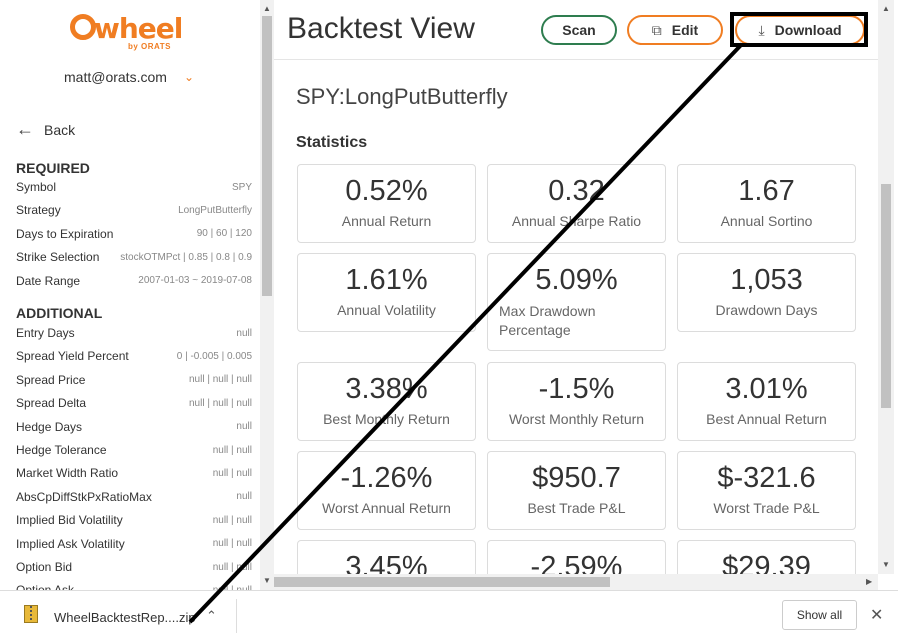  What do you see at coordinates (241, 187) in the screenshot?
I see `param-value: SPY` at bounding box center [241, 187].